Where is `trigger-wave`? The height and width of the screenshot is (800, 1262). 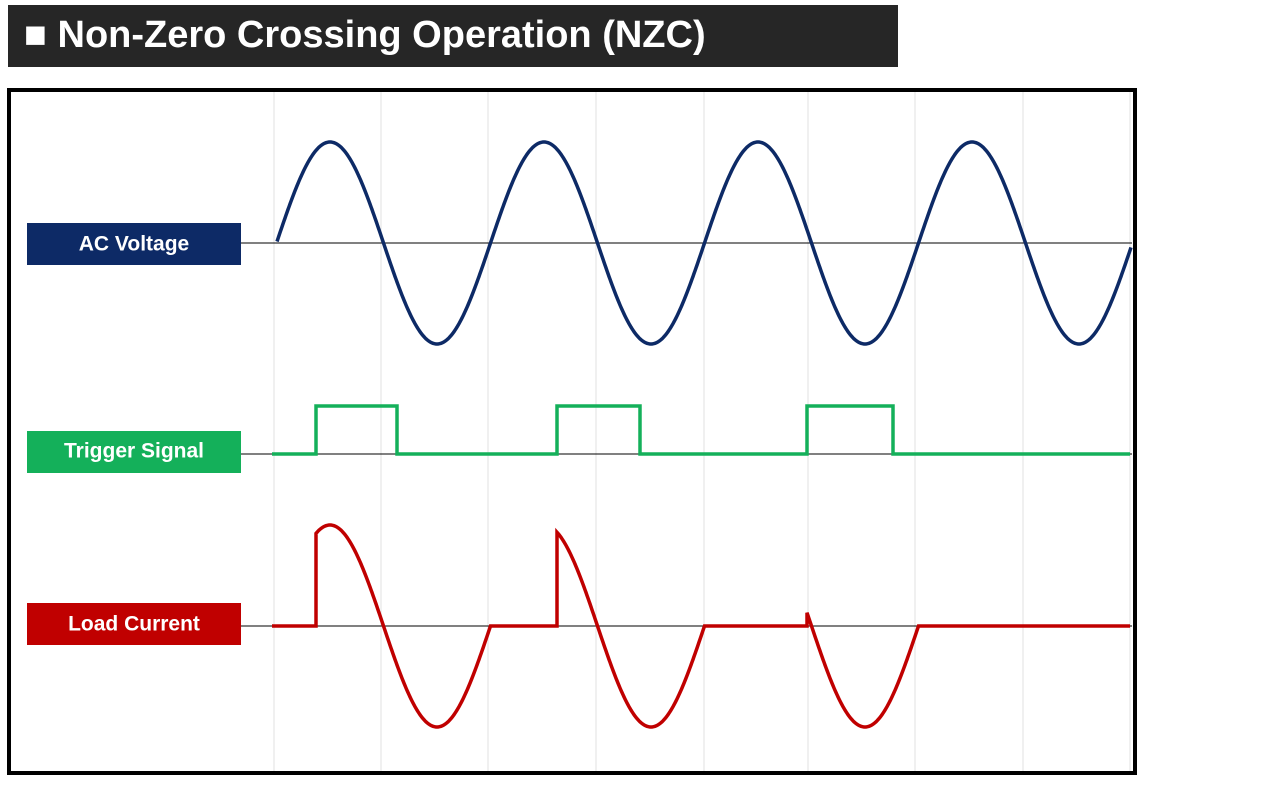
trigger-wave is located at coordinates (701, 430).